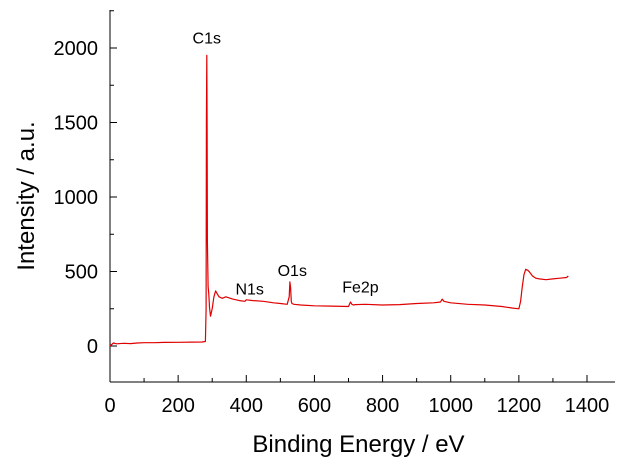 The image size is (617, 468). I want to click on x-axis-title: Binding Energy / eV, so click(358, 444).